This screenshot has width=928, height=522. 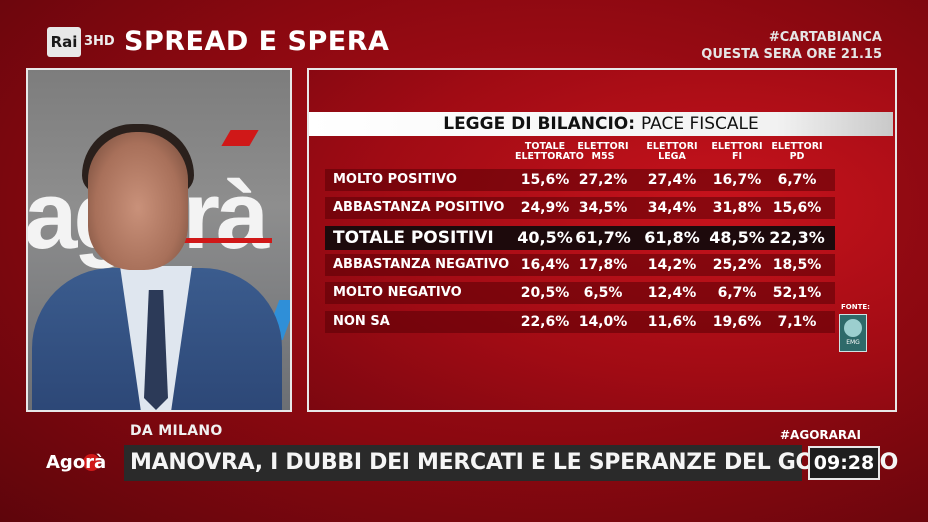 I want to click on row-value: 16,4%, so click(x=545, y=265).